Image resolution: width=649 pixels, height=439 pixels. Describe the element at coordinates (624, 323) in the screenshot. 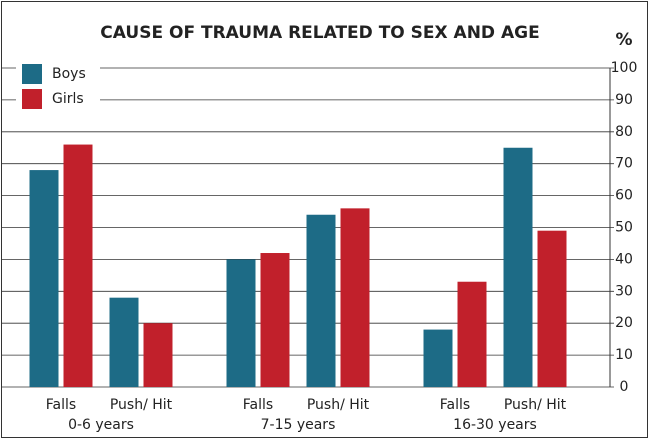

I see `y-tick-label: 20` at that location.